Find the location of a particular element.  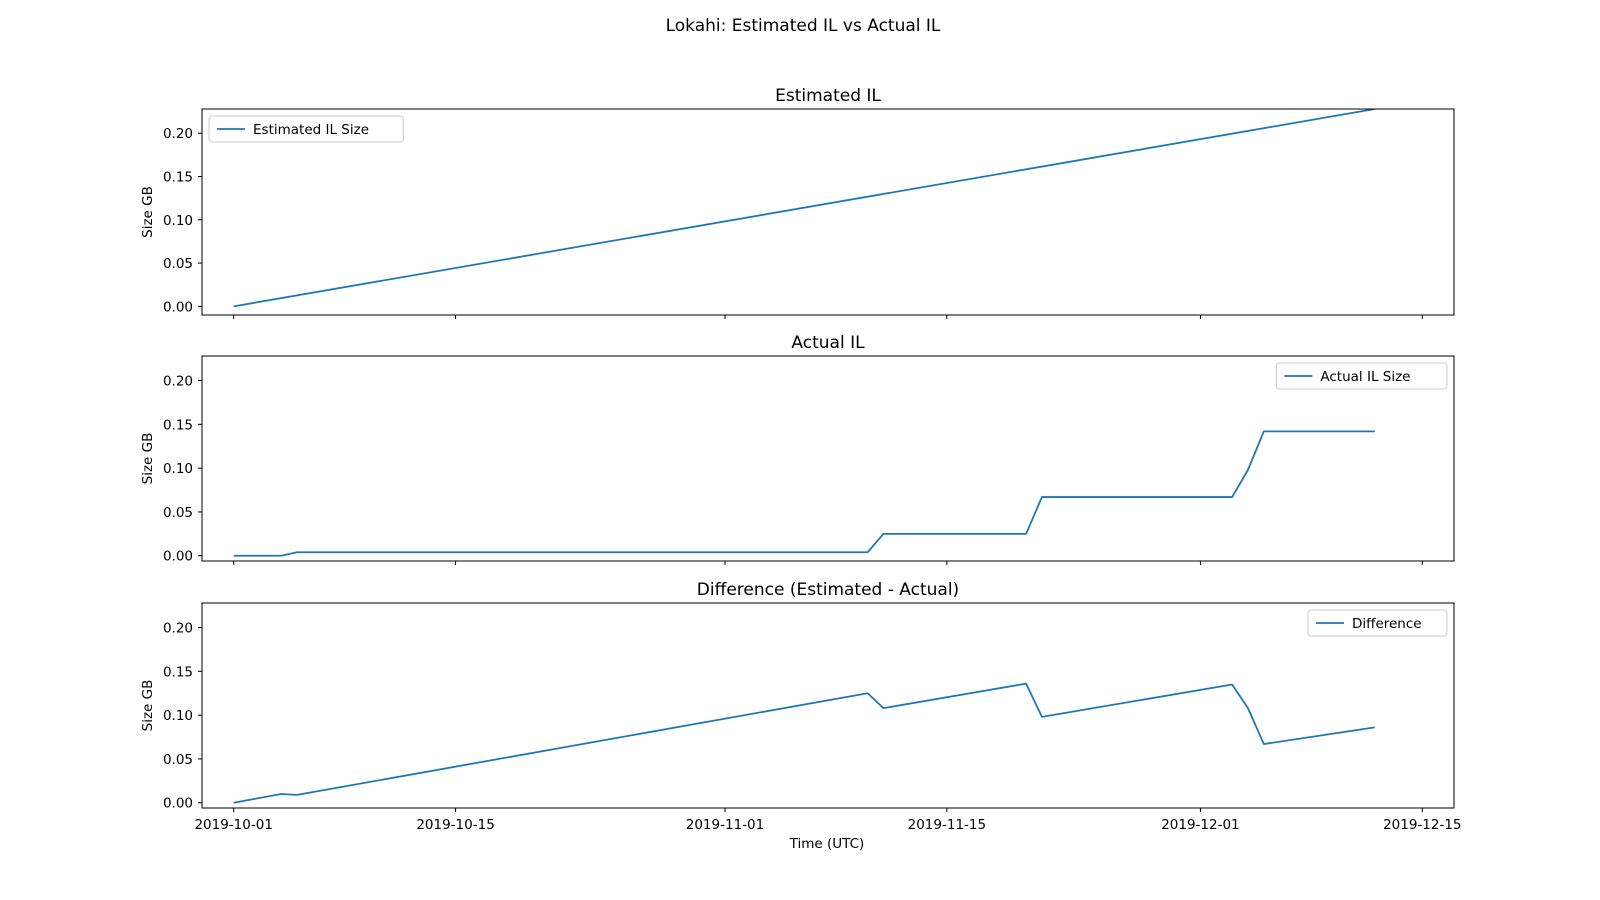

x-tick-label: 2019-10-15 is located at coordinates (455, 825).